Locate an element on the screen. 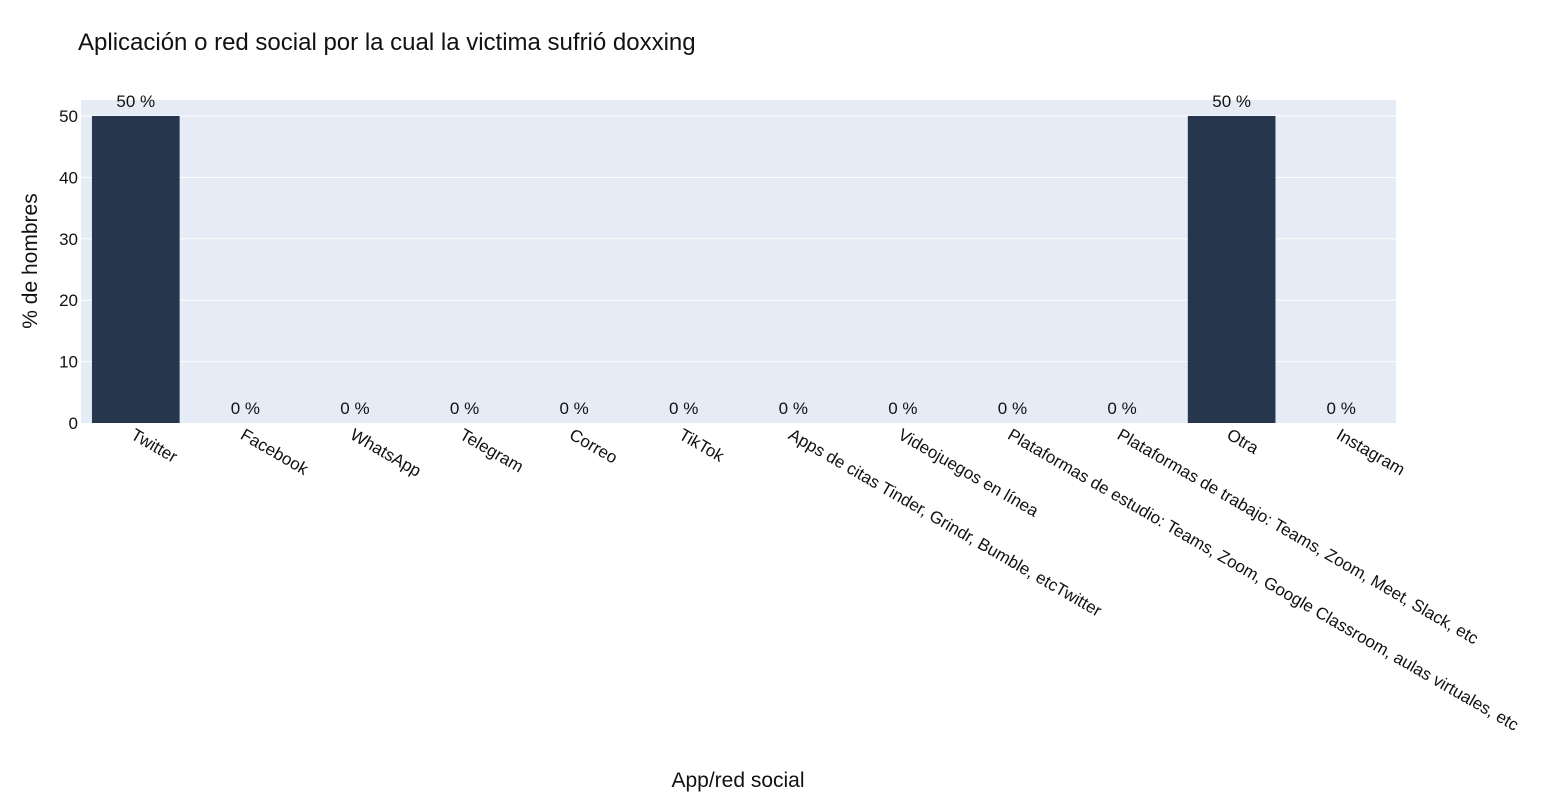 This screenshot has height=800, width=1567. y-axis-ticks: 0 10 20 30 40 50 is located at coordinates (68, 270).